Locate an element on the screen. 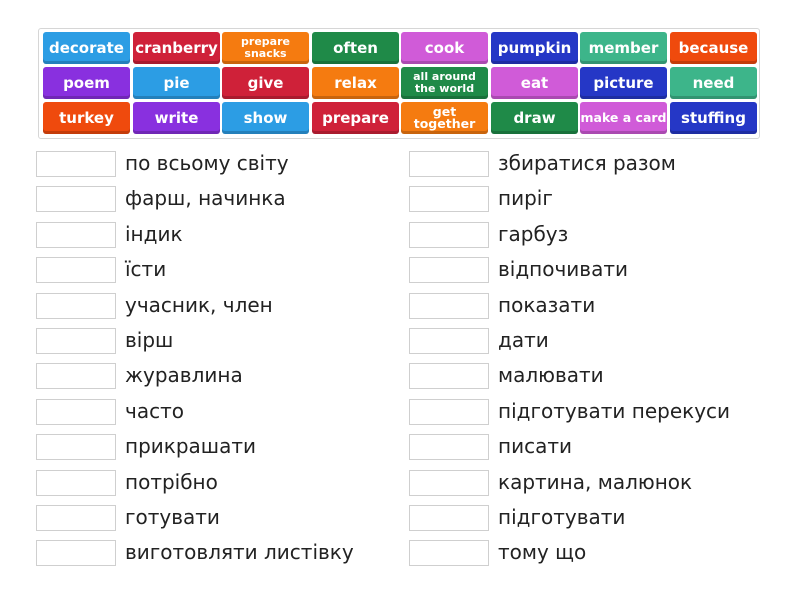 The width and height of the screenshot is (800, 600). definition-label: учасник, член is located at coordinates (199, 304).